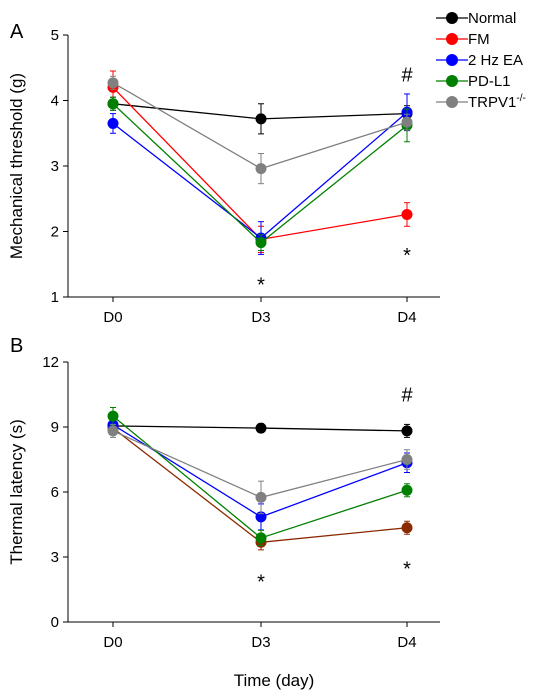  I want to click on legend-item: Normal, so click(476, 18).